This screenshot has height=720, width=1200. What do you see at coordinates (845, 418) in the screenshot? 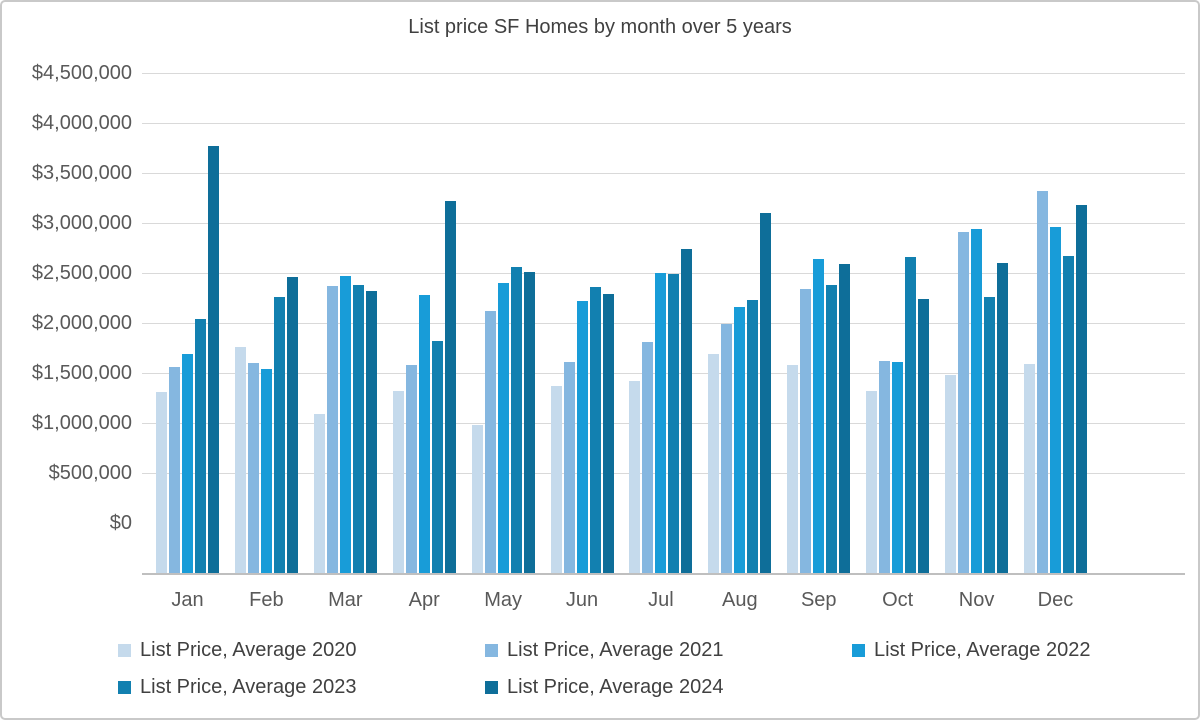
I see `bar-sep-2024` at bounding box center [845, 418].